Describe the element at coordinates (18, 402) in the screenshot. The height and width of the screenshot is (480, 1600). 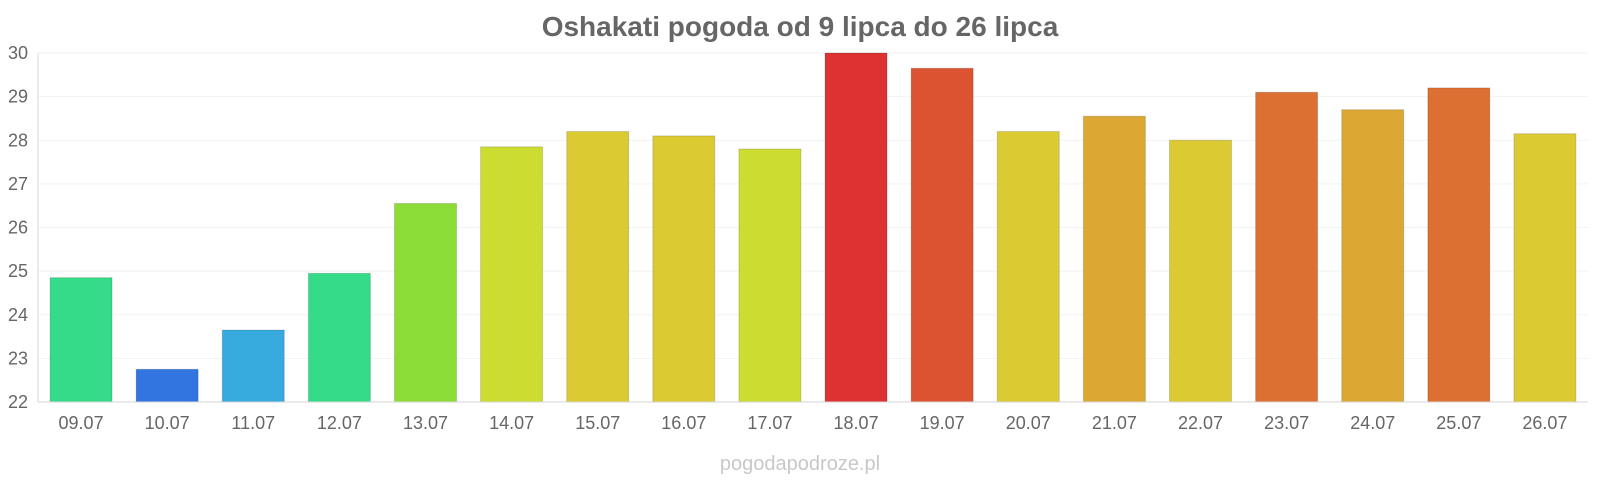
I see `y-tick-label: 22` at that location.